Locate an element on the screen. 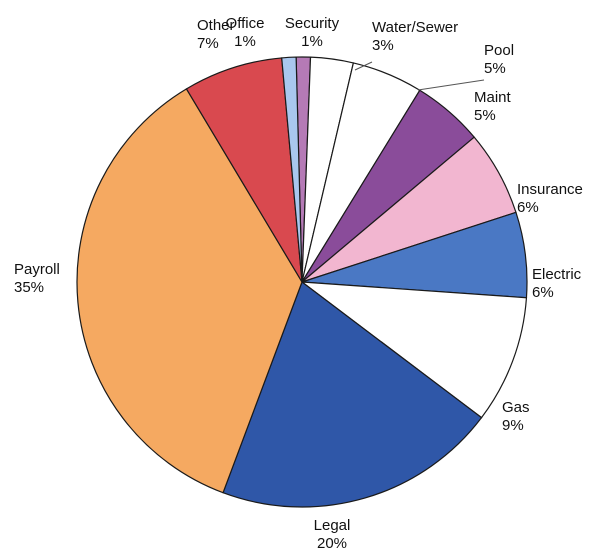  pie-label-office: Office 1% is located at coordinates (245, 32).